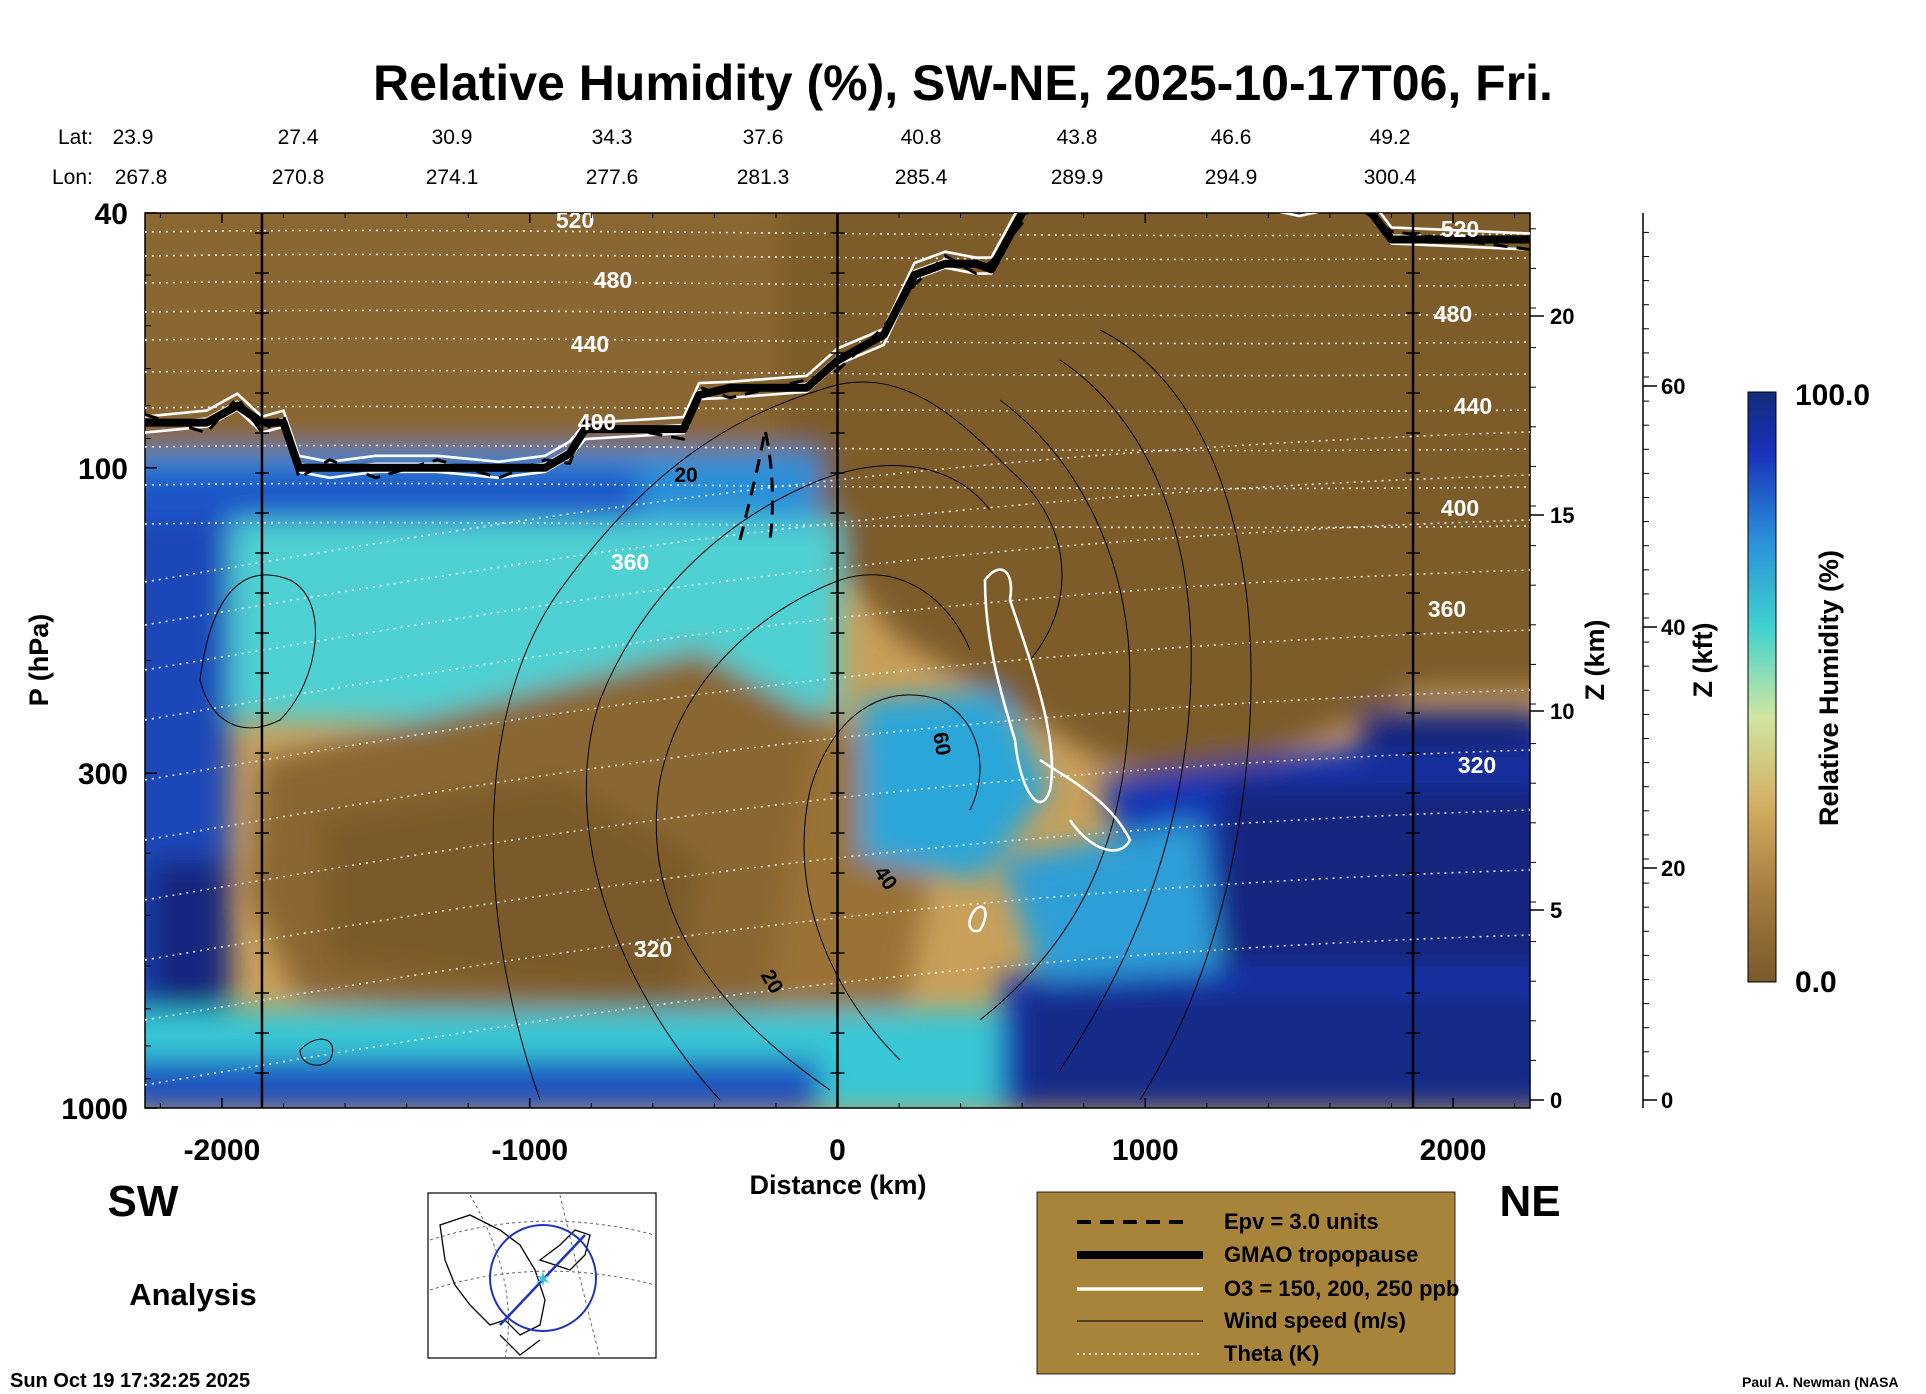  I want to click on inset-cross-section-line, so click(542, 1280).